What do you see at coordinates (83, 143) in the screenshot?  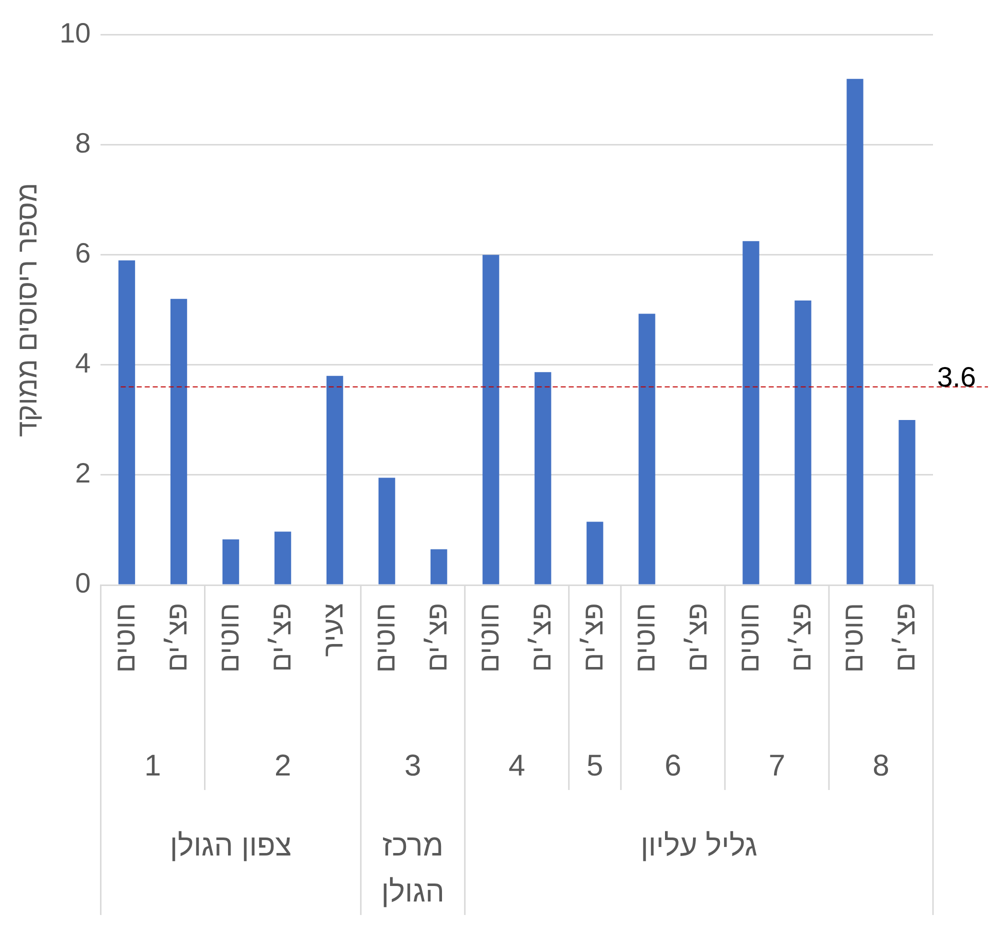 I see `y-tick-label: 8` at bounding box center [83, 143].